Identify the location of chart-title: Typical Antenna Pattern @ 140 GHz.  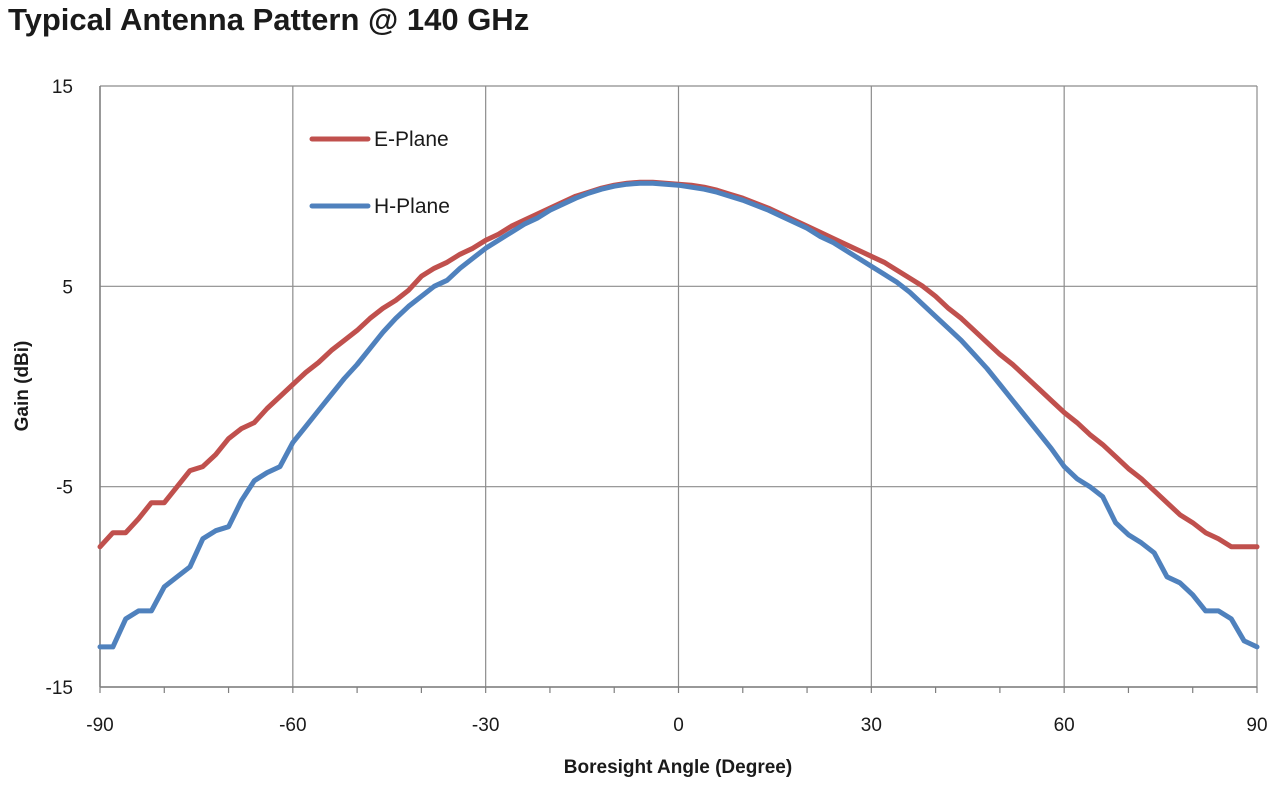
(269, 19).